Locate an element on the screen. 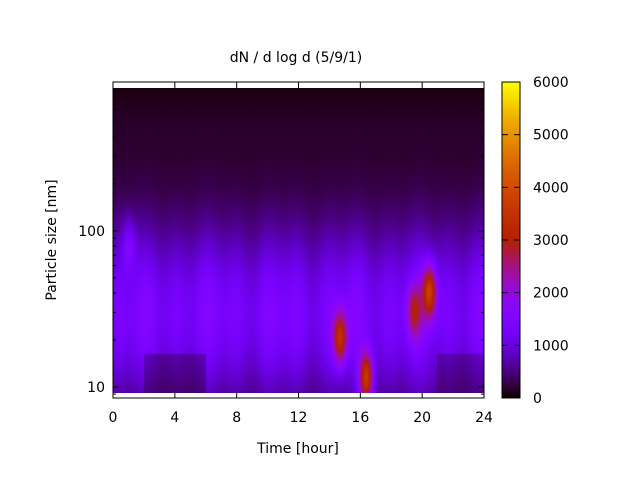  colorbar: 0 1000 2000 3000 4000 5000 6000 is located at coordinates (535, 241).